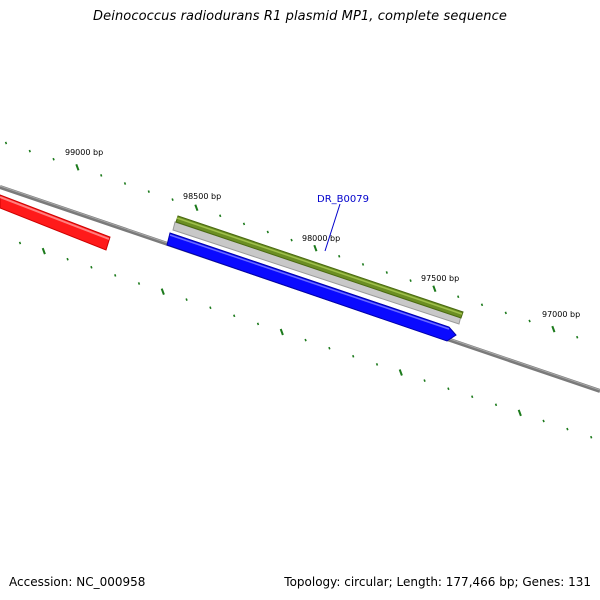  What do you see at coordinates (202, 196) in the screenshot?
I see `position-label-98500: 98500 bp` at bounding box center [202, 196].